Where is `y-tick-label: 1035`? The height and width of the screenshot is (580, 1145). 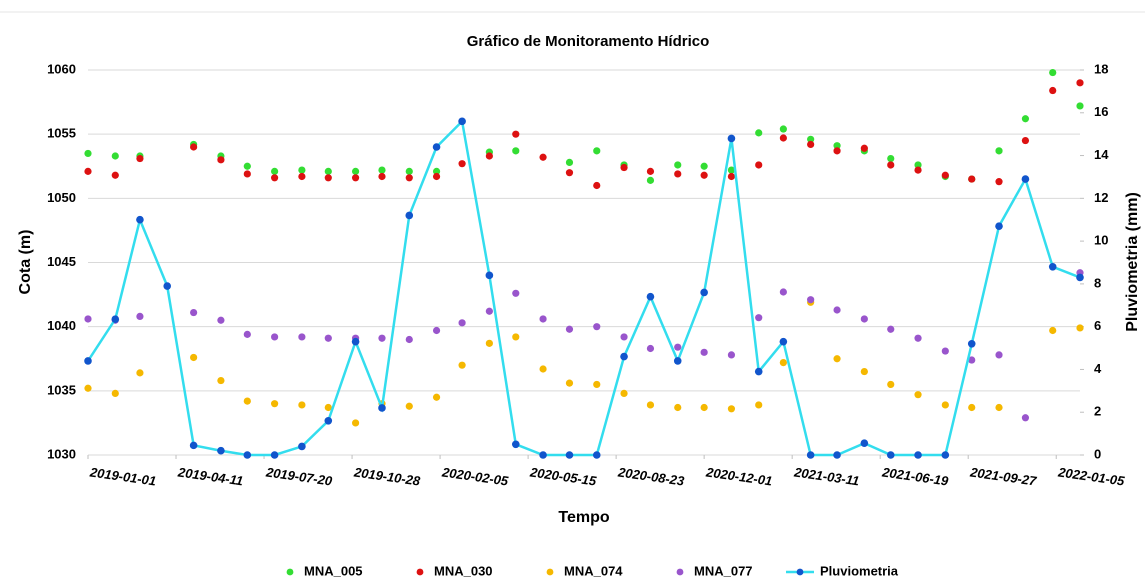
y-tick-label: 1035 is located at coordinates (61, 389).